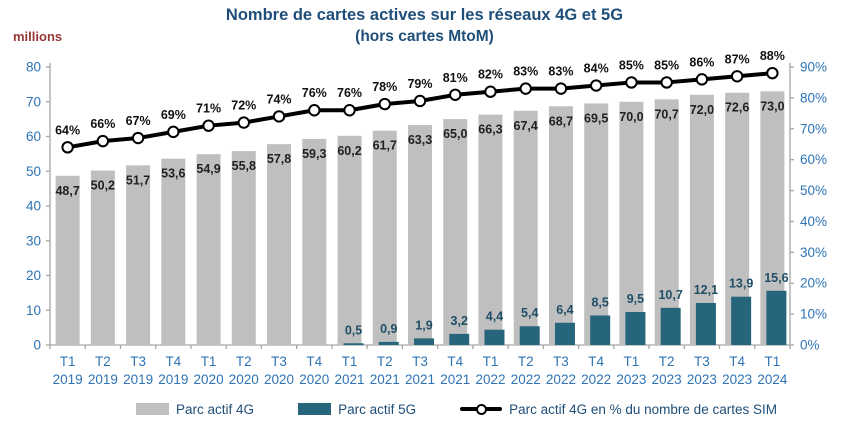  Describe the element at coordinates (481, 409) in the screenshot. I see `legend-line-marker-icon` at that location.